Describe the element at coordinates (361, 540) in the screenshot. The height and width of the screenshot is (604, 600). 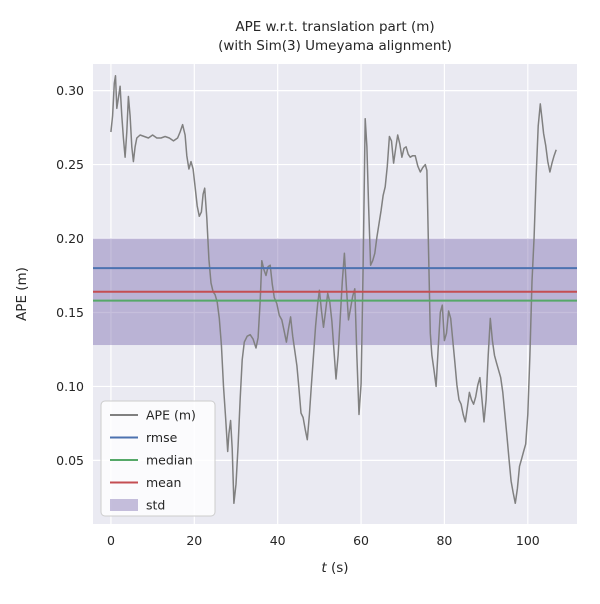
I see `x-tick-label: 60` at that location.